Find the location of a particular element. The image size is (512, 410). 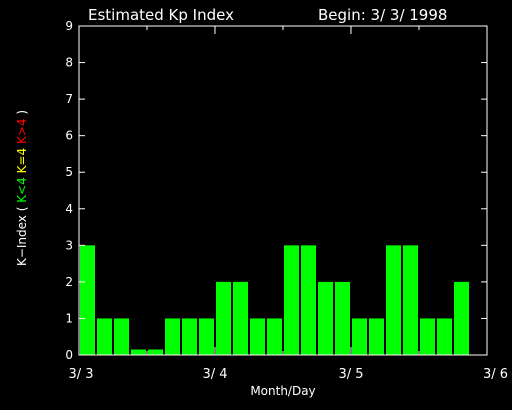

x-tick-label: 3/ 5 is located at coordinates (350, 374).